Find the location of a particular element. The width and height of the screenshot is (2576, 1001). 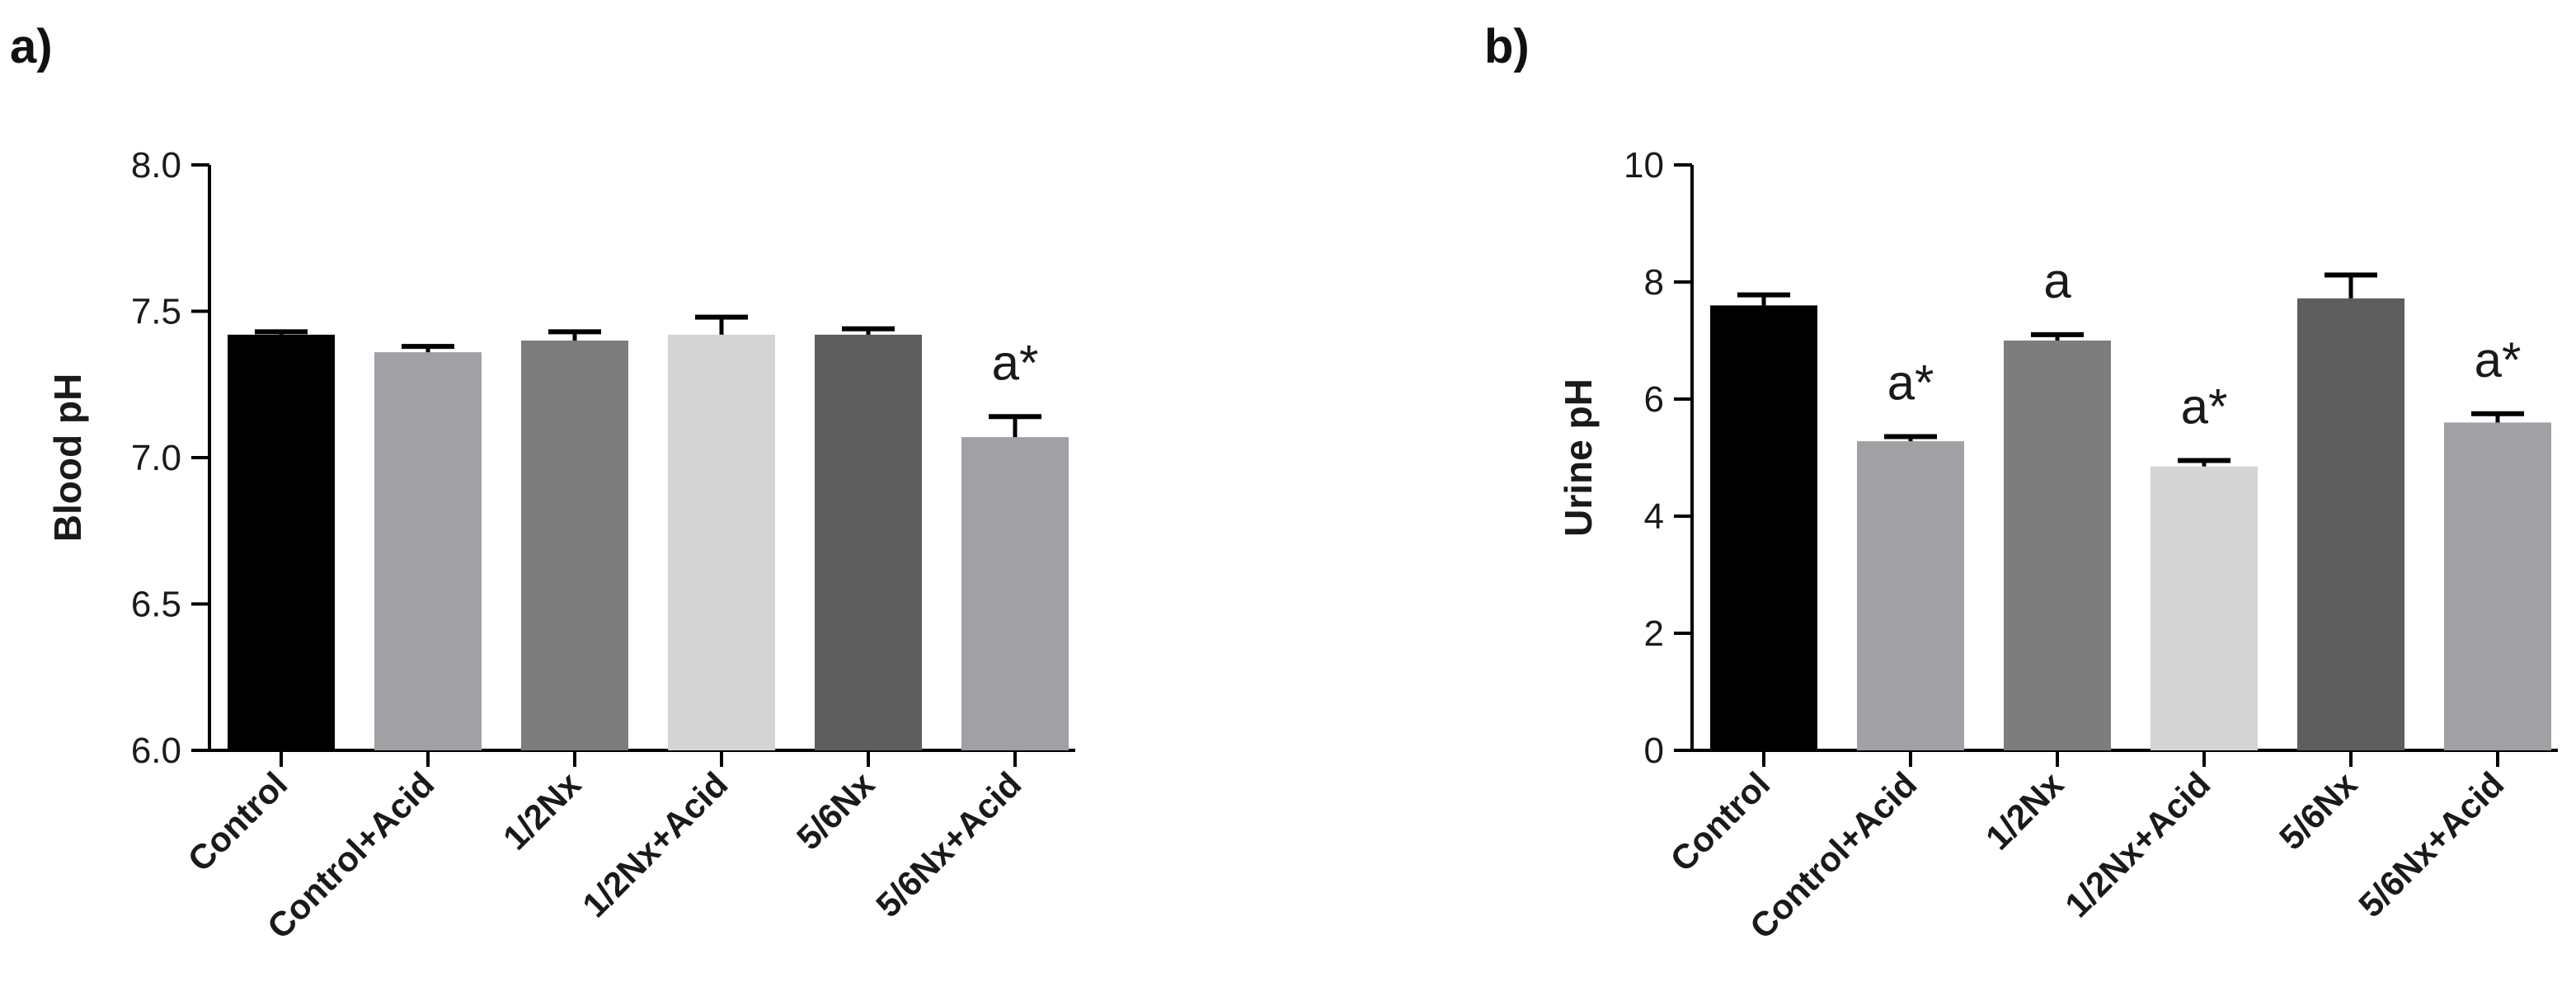

y-axis-label: Urine pH is located at coordinates (1578, 457).